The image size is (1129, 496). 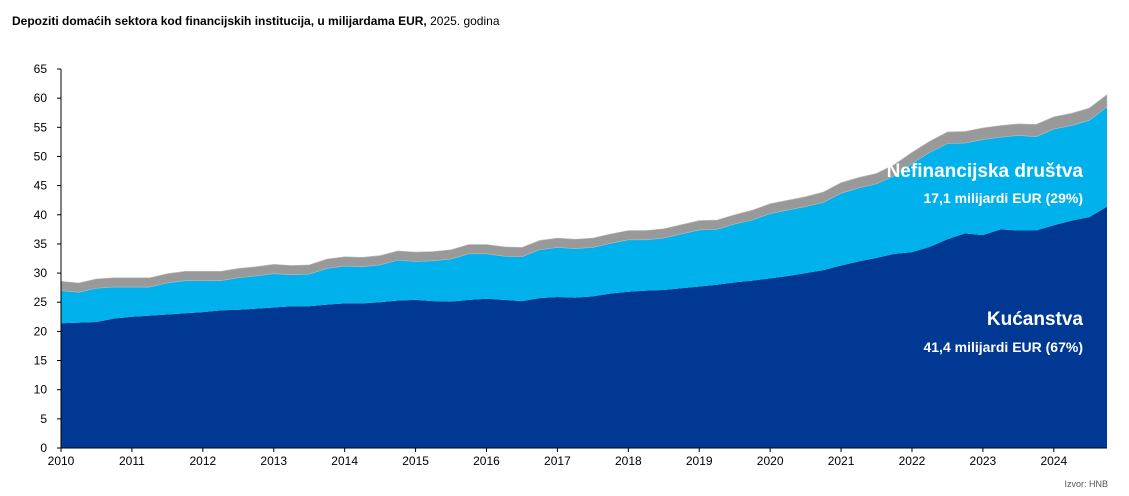 I want to click on x-tick-label: 2015, so click(x=415, y=461).